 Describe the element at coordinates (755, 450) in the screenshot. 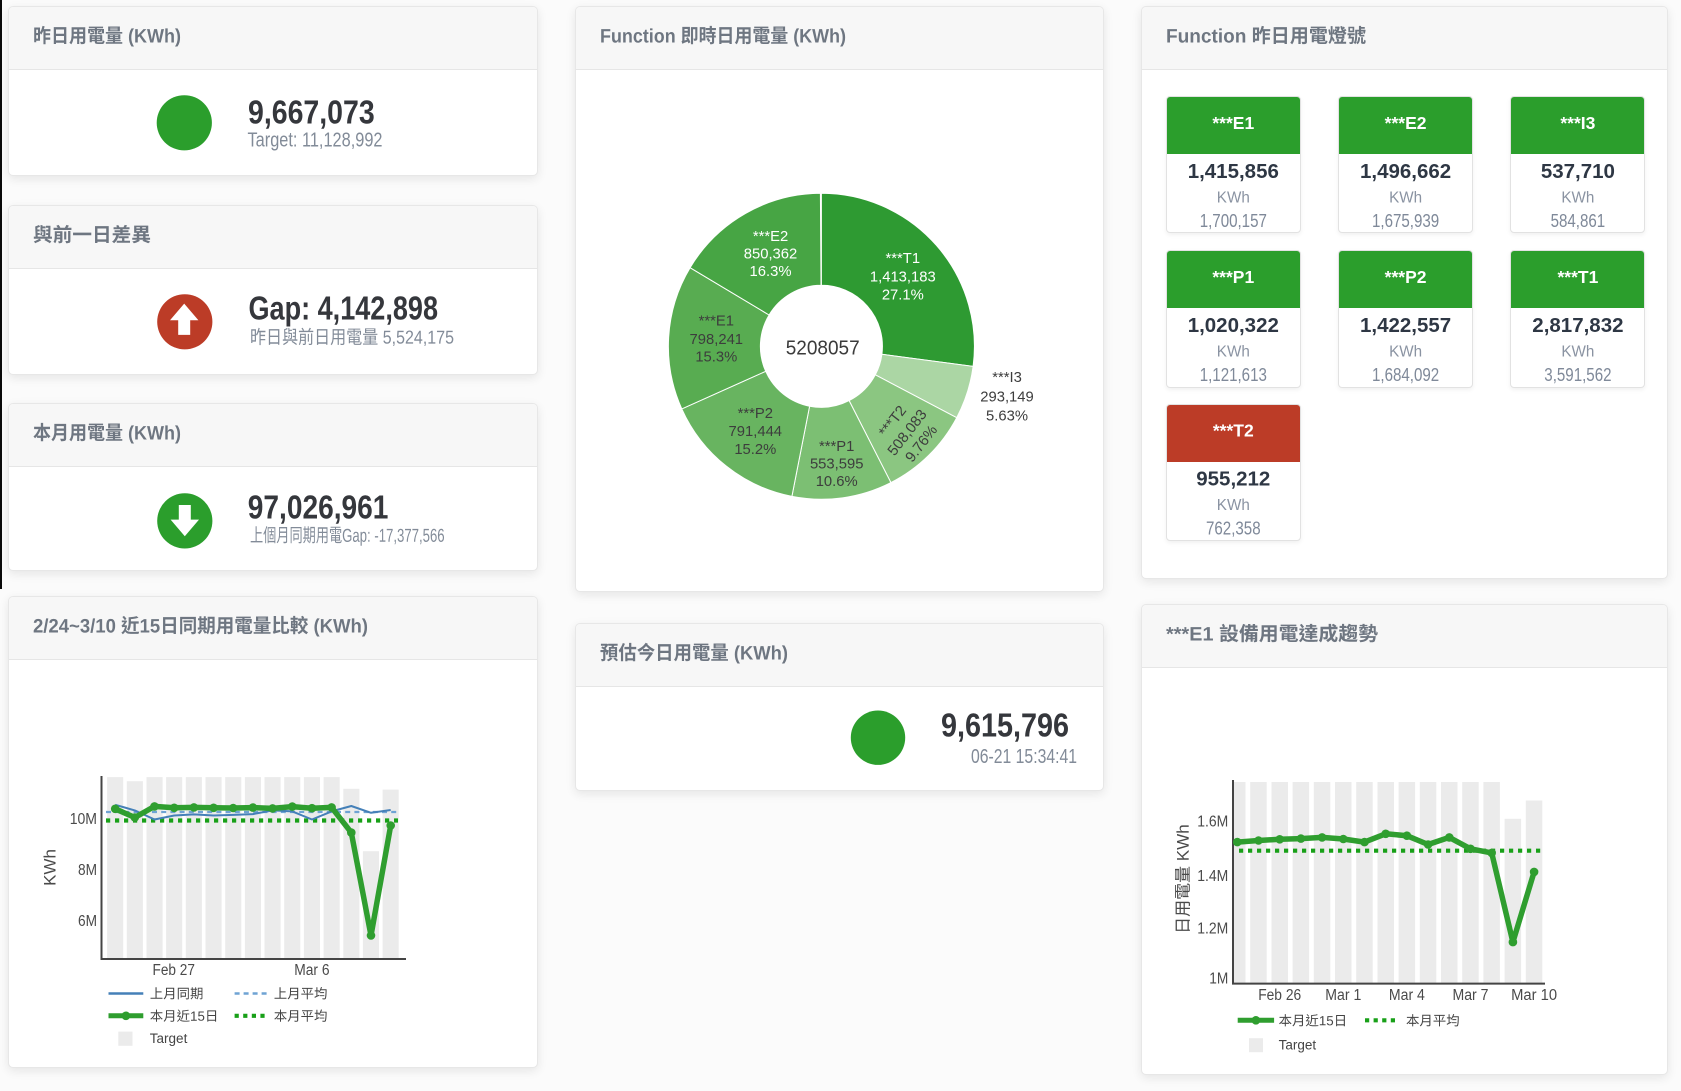

I see `svg-text: 15.2%` at that location.